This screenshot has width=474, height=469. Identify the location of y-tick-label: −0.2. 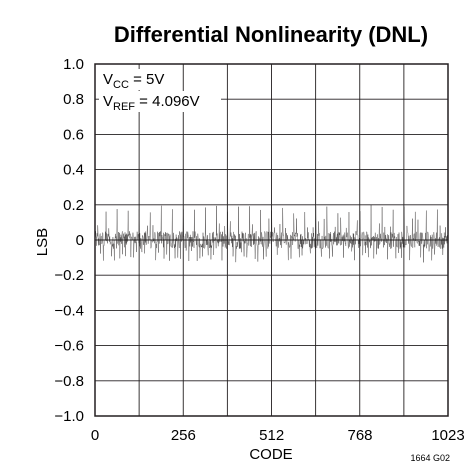
(69, 275).